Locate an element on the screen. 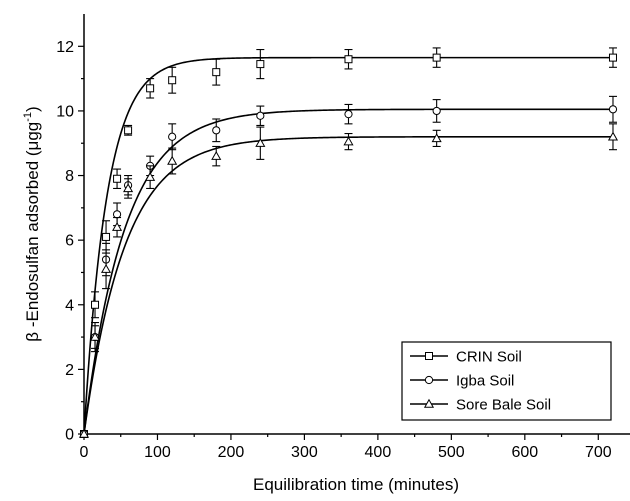  y-tick-label: 4 is located at coordinates (69, 305).